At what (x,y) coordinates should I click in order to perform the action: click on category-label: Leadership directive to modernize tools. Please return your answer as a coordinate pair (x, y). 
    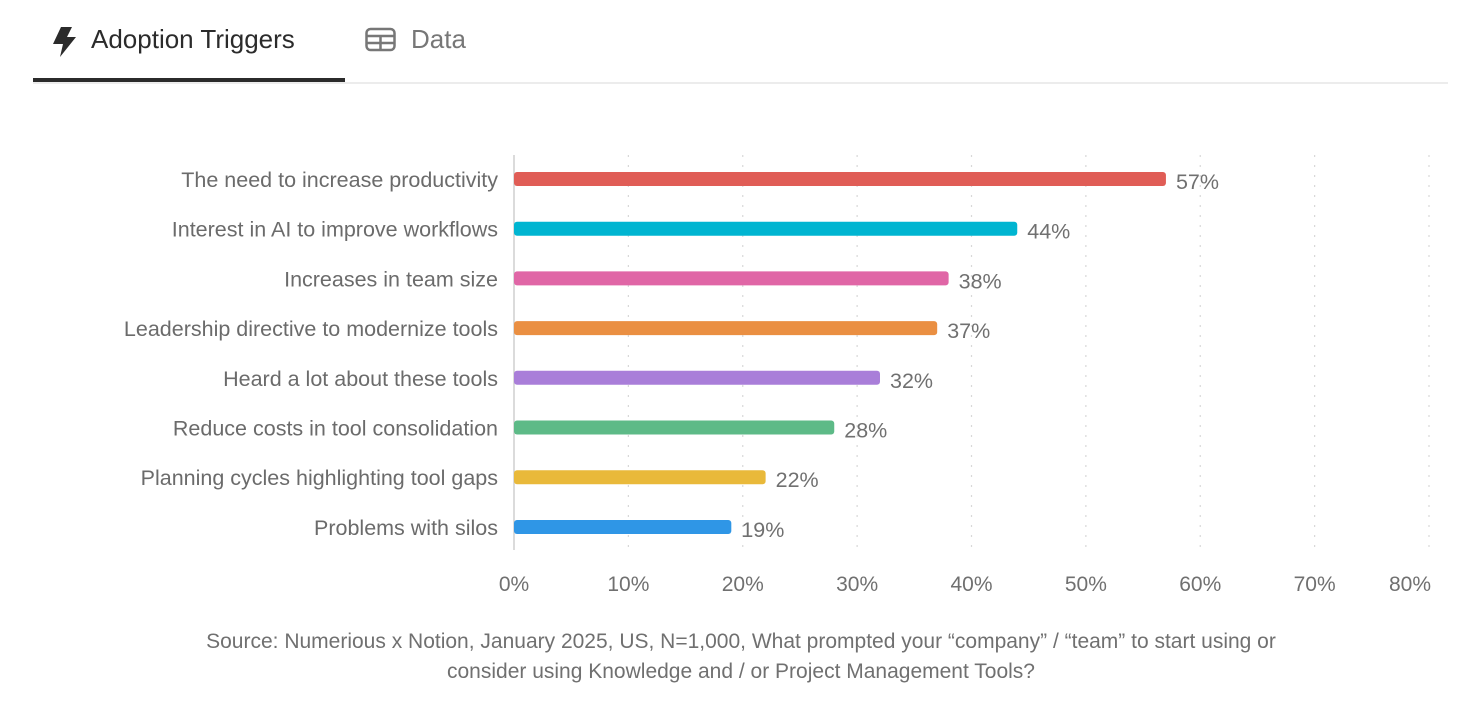
    Looking at the image, I should click on (311, 329).